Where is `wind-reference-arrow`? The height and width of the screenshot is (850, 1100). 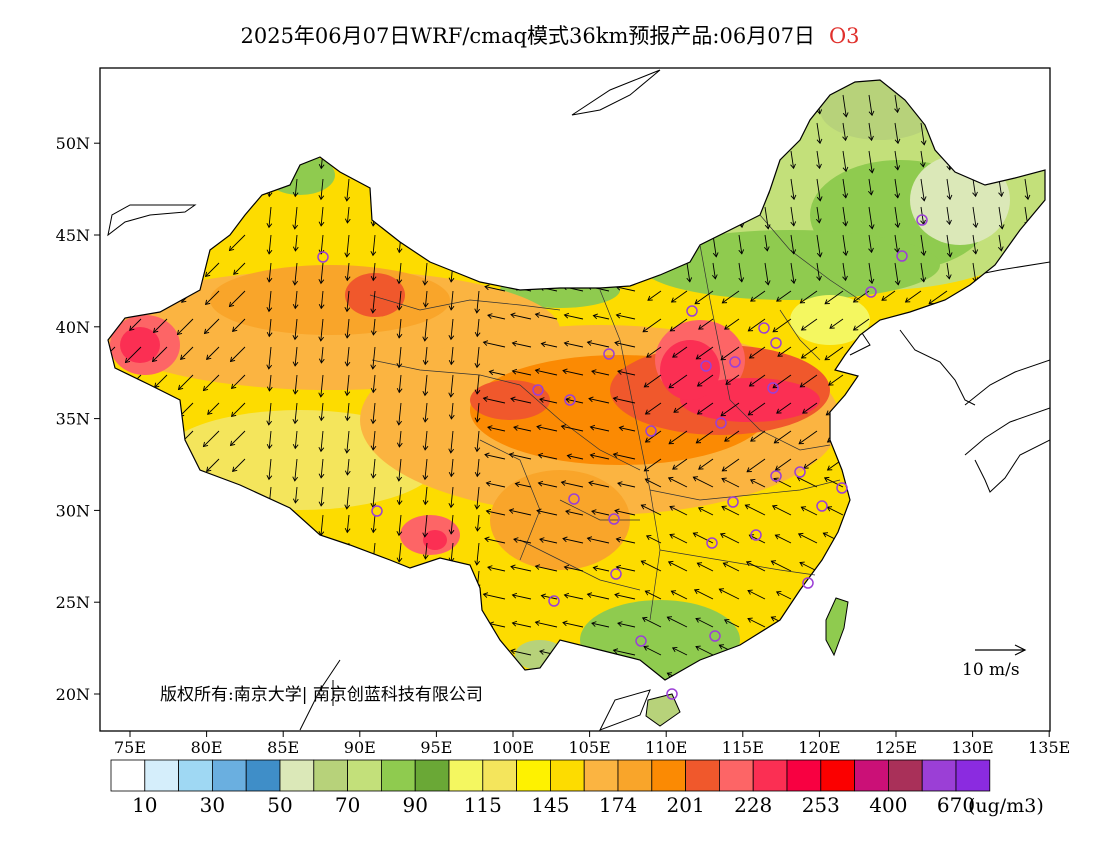
wind-reference-arrow is located at coordinates (1001, 650).